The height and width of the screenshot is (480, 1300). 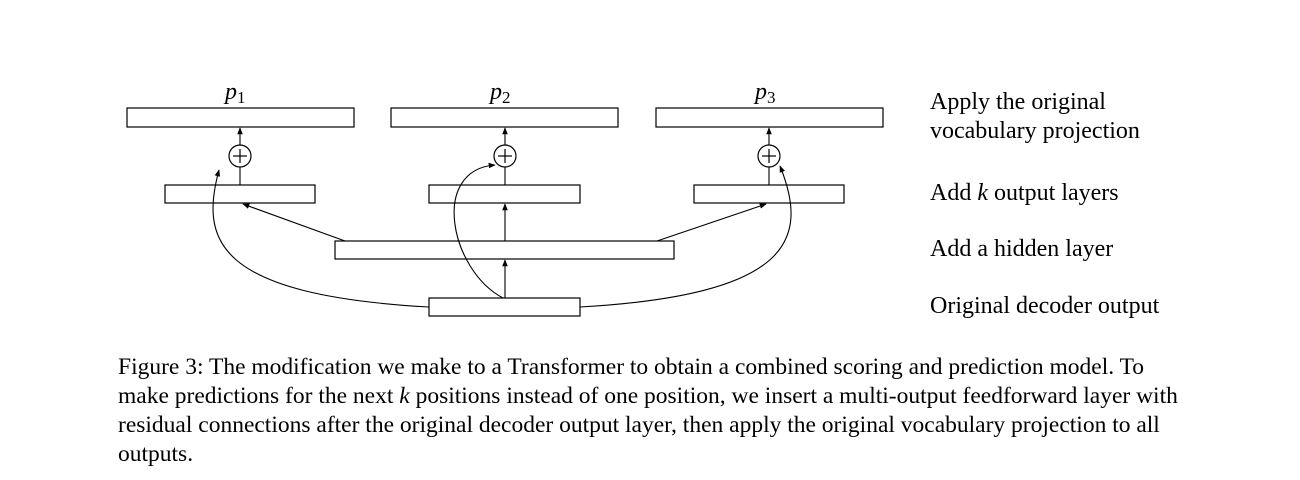 What do you see at coordinates (499, 93) in the screenshot?
I see `output-label-p2: p2` at bounding box center [499, 93].